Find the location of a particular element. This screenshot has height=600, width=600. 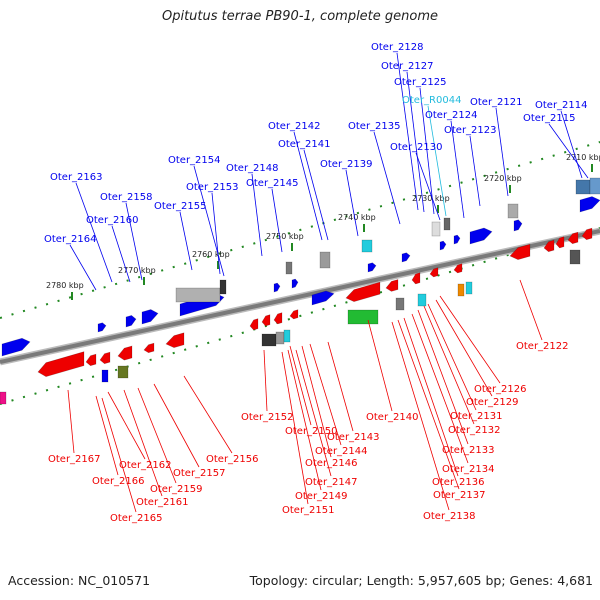

gene-label-bottom: Oter_2152 is located at coordinates (267, 417).